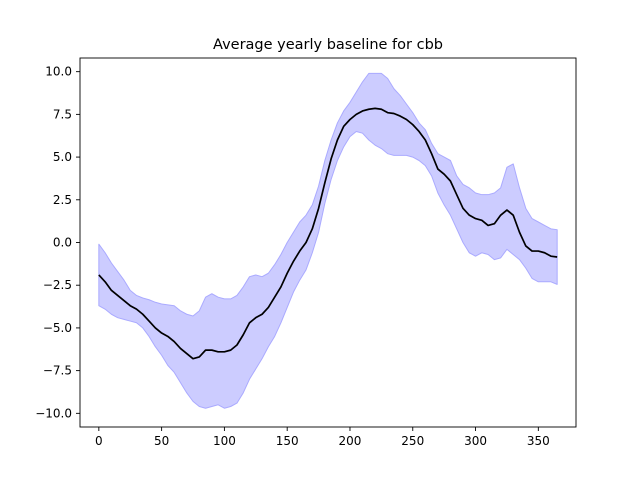  What do you see at coordinates (58, 72) in the screenshot?
I see `y-tick-label: 10.0` at bounding box center [58, 72].